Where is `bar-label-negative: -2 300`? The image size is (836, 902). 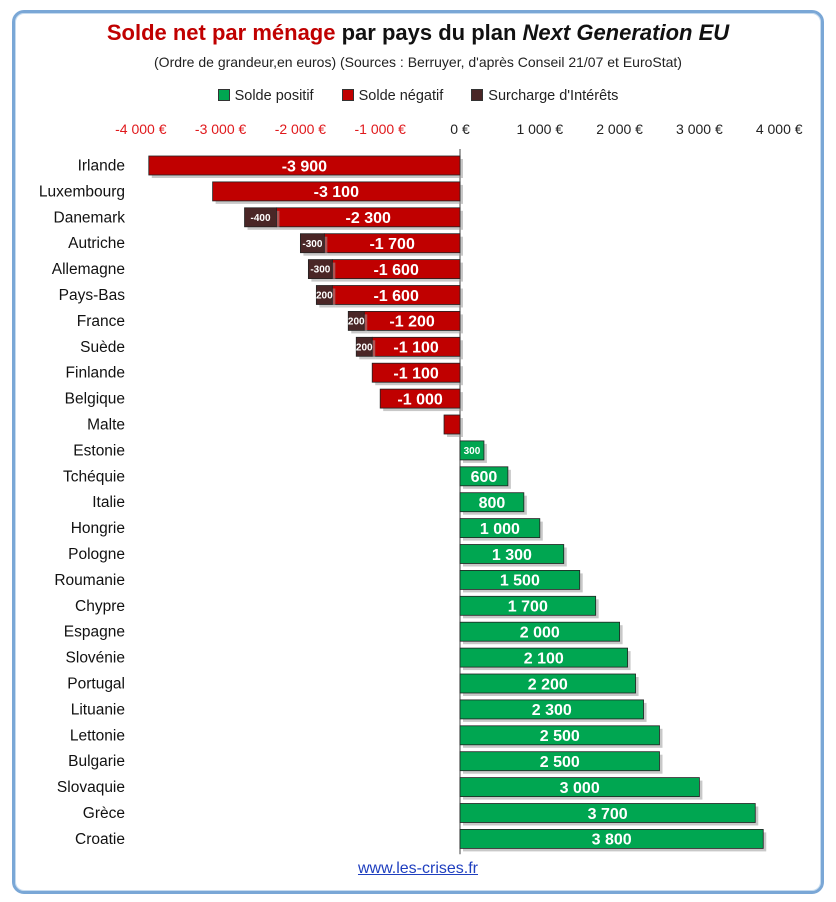
bar-label-negative: -2 300 is located at coordinates (368, 218).